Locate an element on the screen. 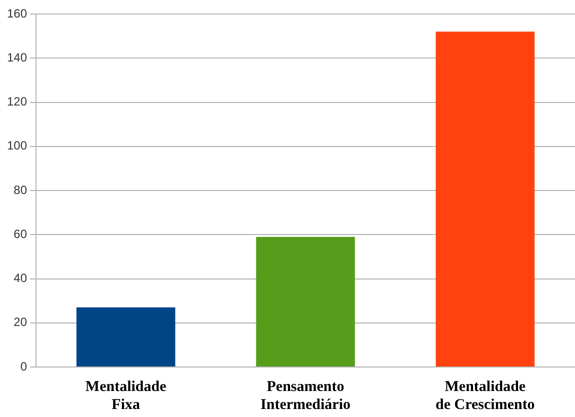 Image resolution: width=575 pixels, height=417 pixels. y-tick-label: 40 is located at coordinates (21, 278).